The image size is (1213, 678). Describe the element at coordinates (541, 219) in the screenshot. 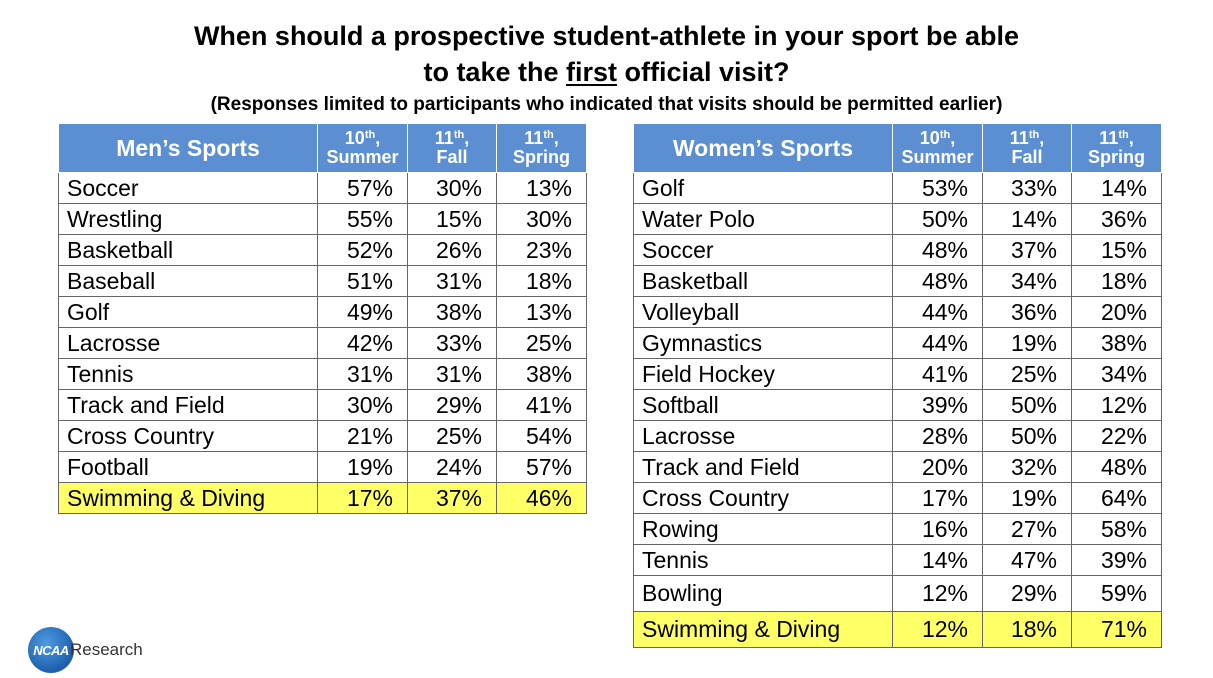

I see `pct-spring: 30%` at that location.